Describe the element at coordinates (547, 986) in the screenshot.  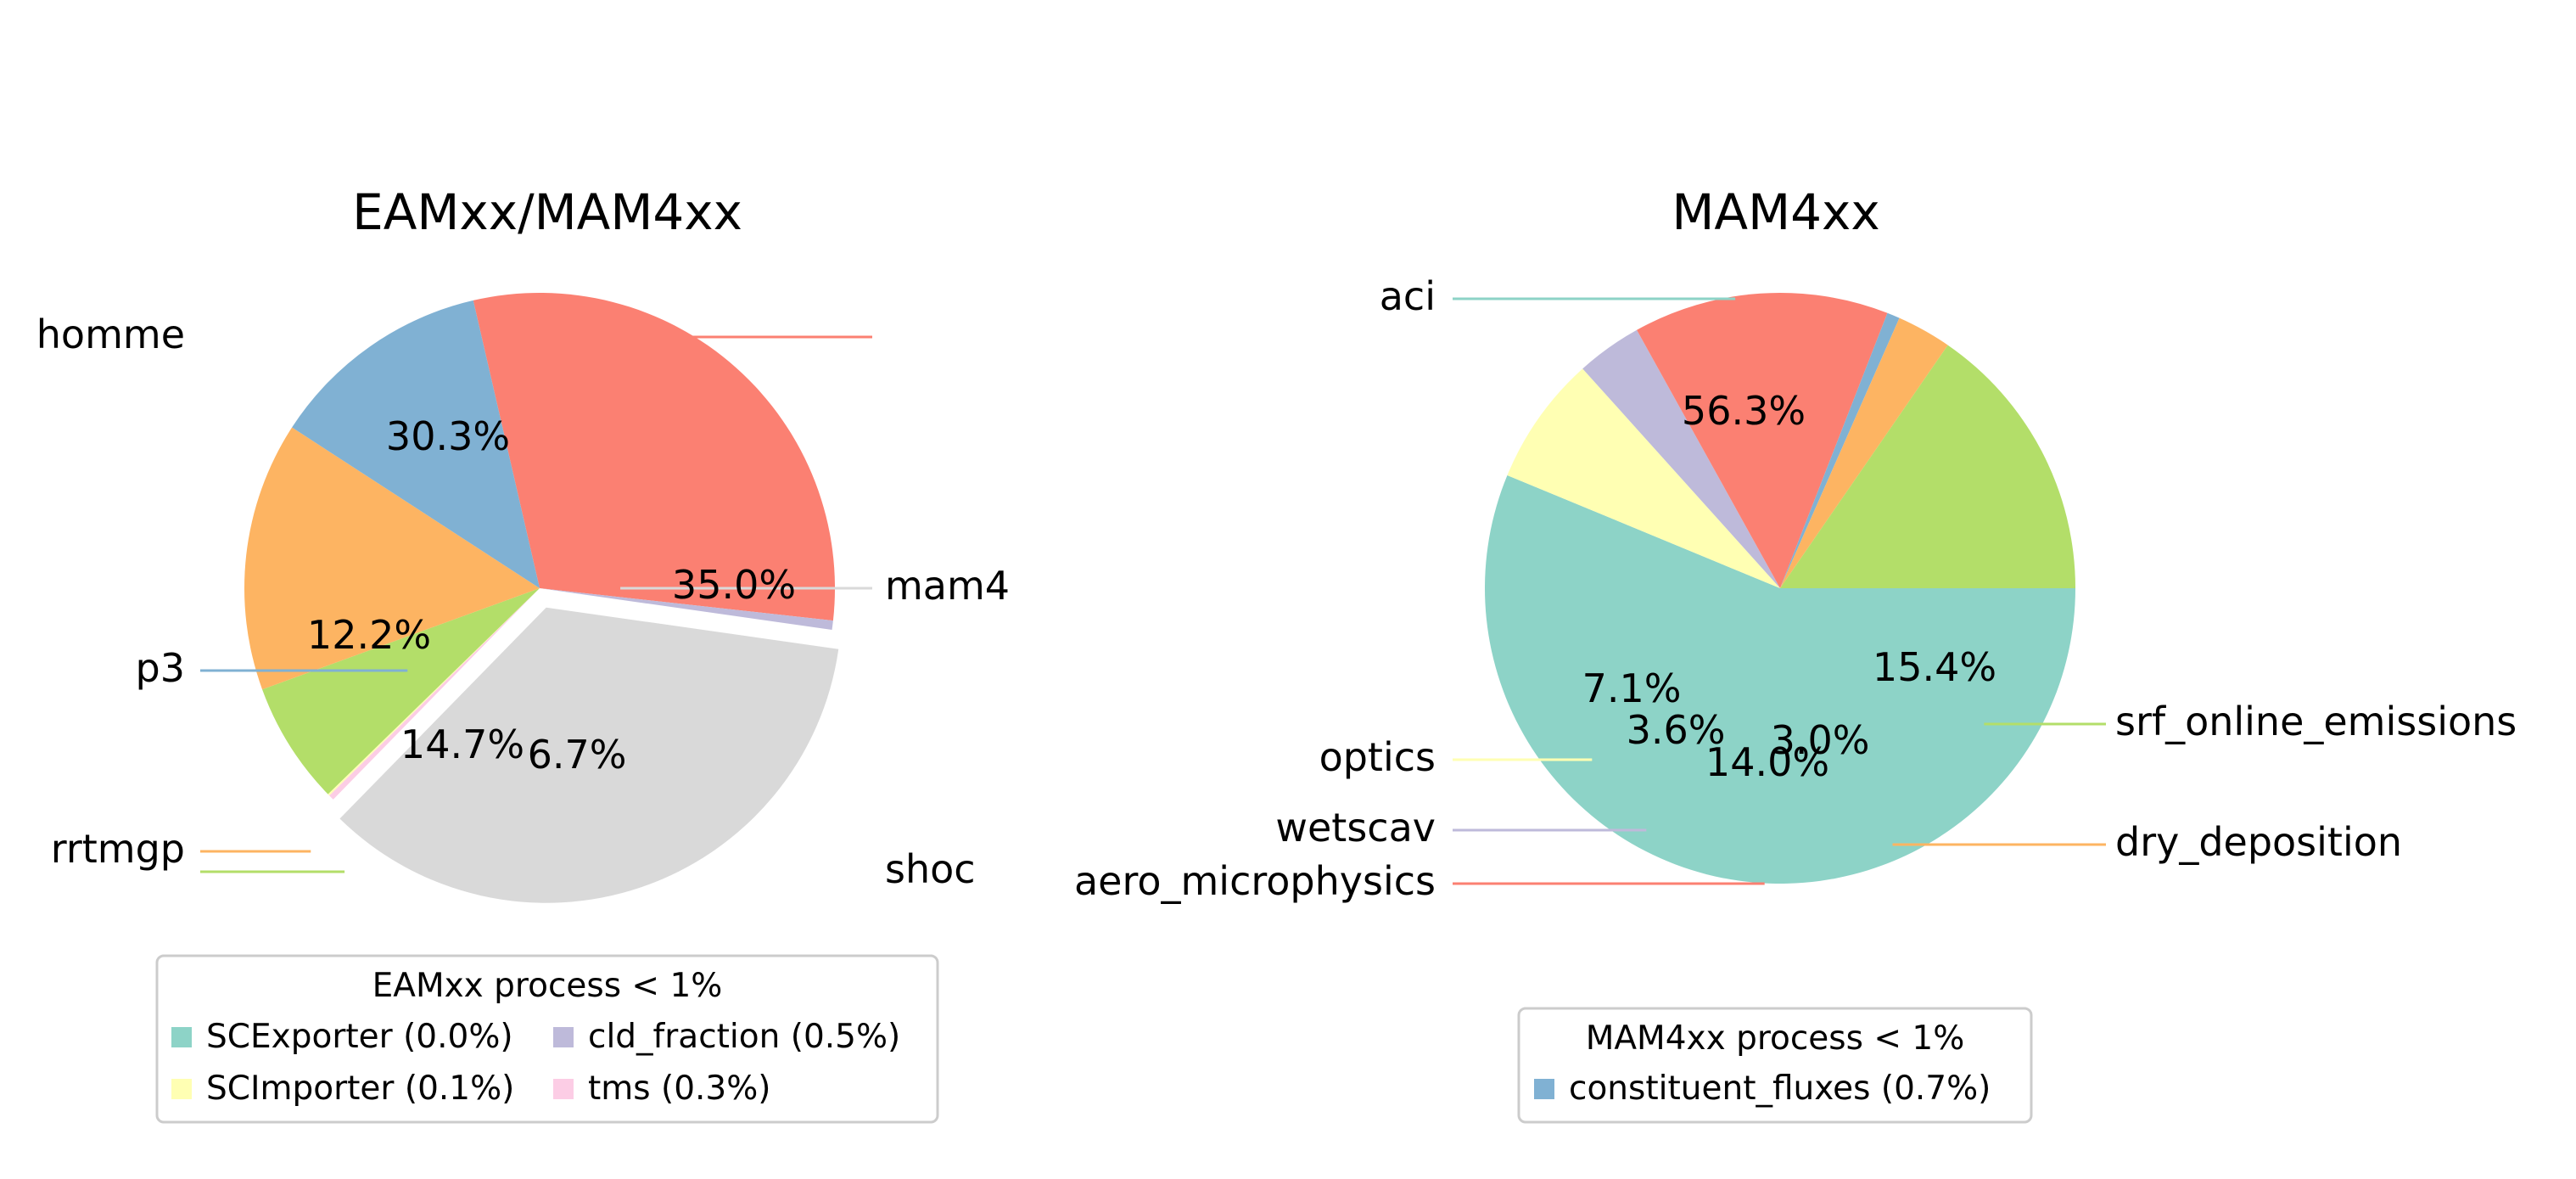
I see `legend-title-eamxx: EAMxx process < 1%` at that location.